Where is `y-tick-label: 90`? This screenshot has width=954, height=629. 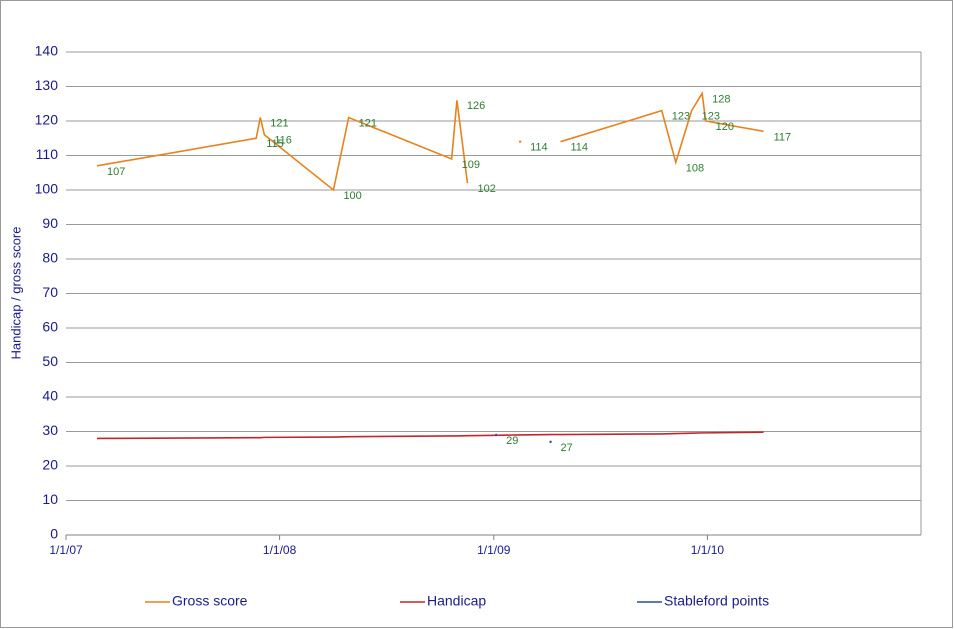
y-tick-label: 90 is located at coordinates (50, 223).